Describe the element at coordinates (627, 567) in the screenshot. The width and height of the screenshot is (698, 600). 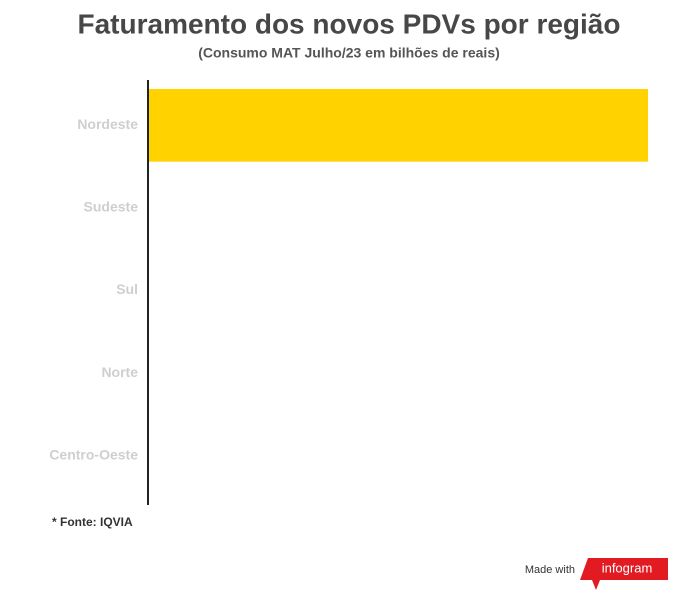
I see `brand: infogram` at that location.